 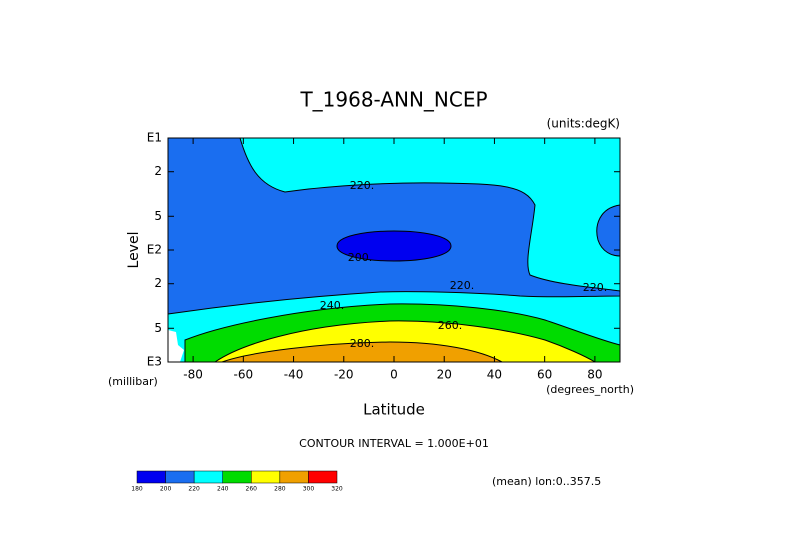 What do you see at coordinates (394, 410) in the screenshot?
I see `x-axis-label: Latitude` at bounding box center [394, 410].